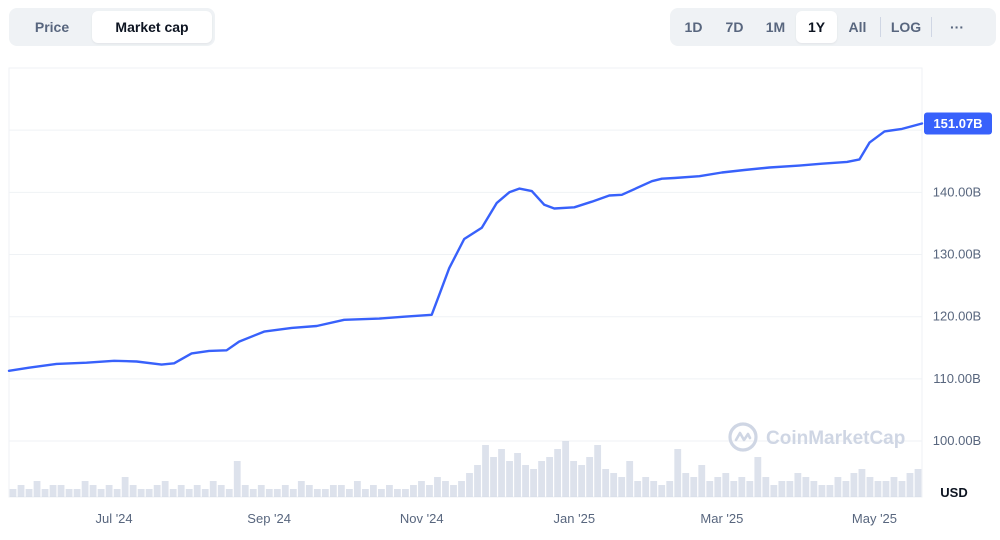 The height and width of the screenshot is (540, 1000). I want to click on tab-price: Price, so click(52, 27).